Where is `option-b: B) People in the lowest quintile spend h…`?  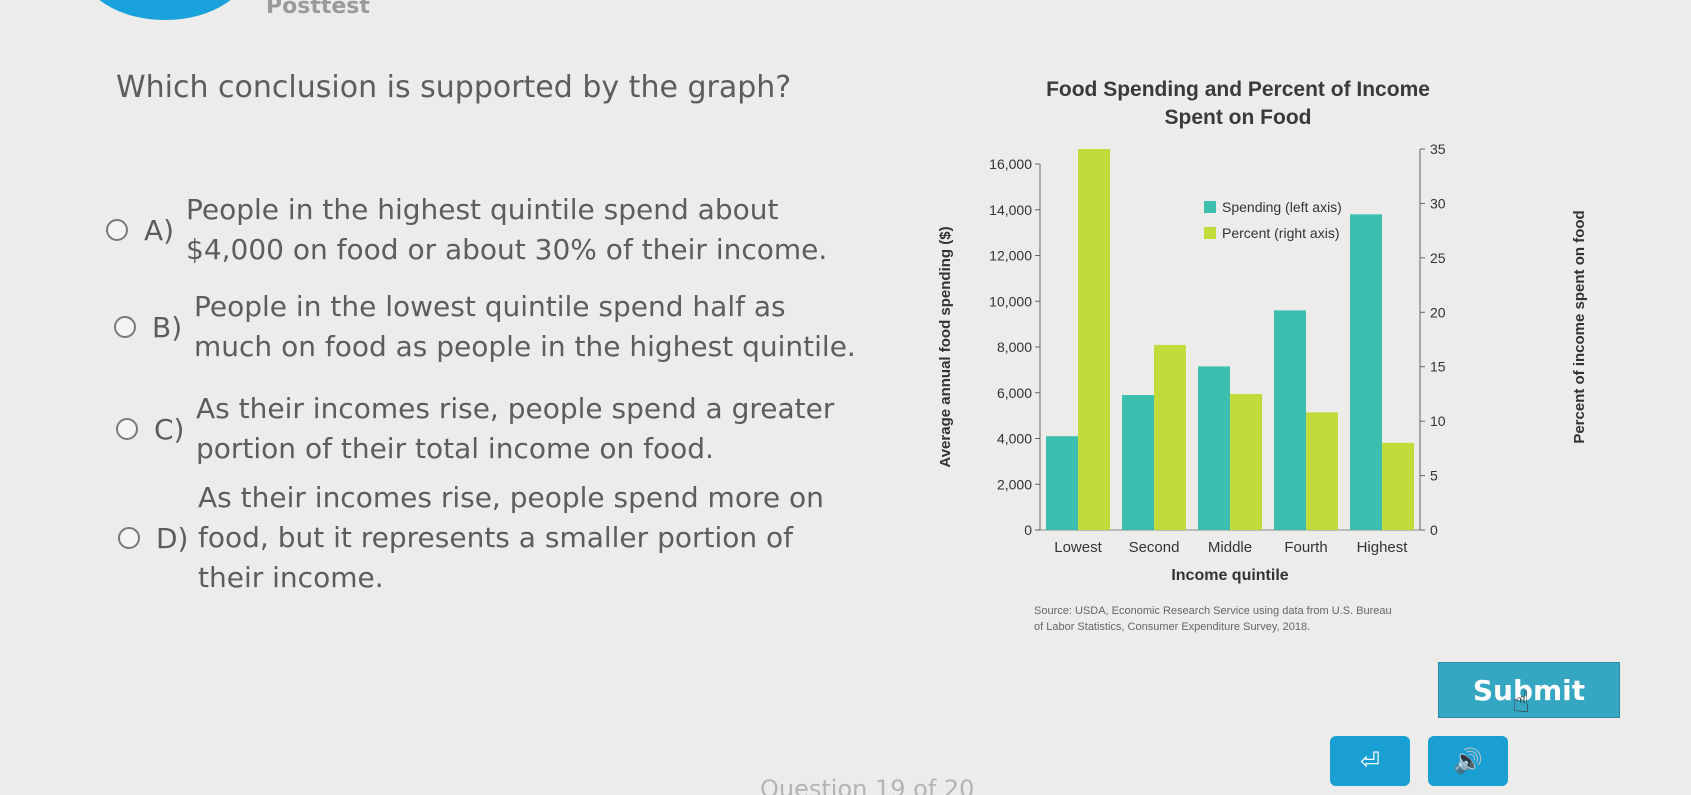 option-b: B) People in the lowest quintile spend h… is located at coordinates (485, 327).